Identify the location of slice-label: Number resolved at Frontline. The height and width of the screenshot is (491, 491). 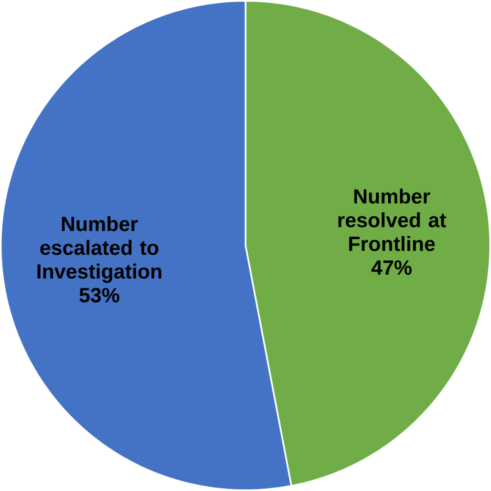
(392, 220).